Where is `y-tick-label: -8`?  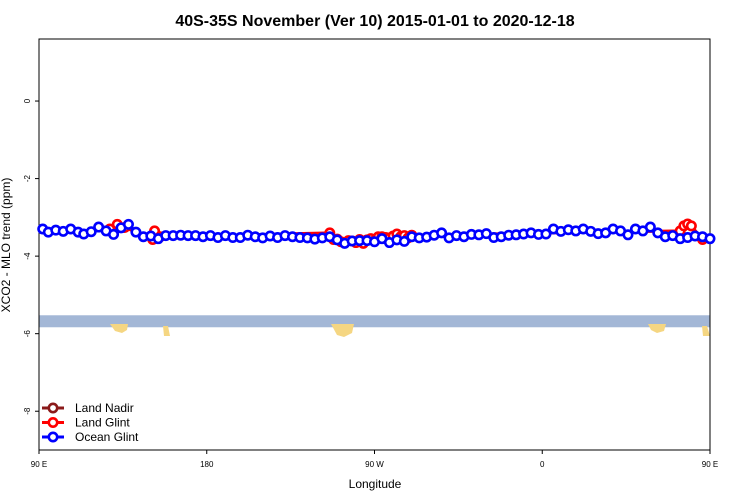
y-tick-label: -8 is located at coordinates (27, 411).